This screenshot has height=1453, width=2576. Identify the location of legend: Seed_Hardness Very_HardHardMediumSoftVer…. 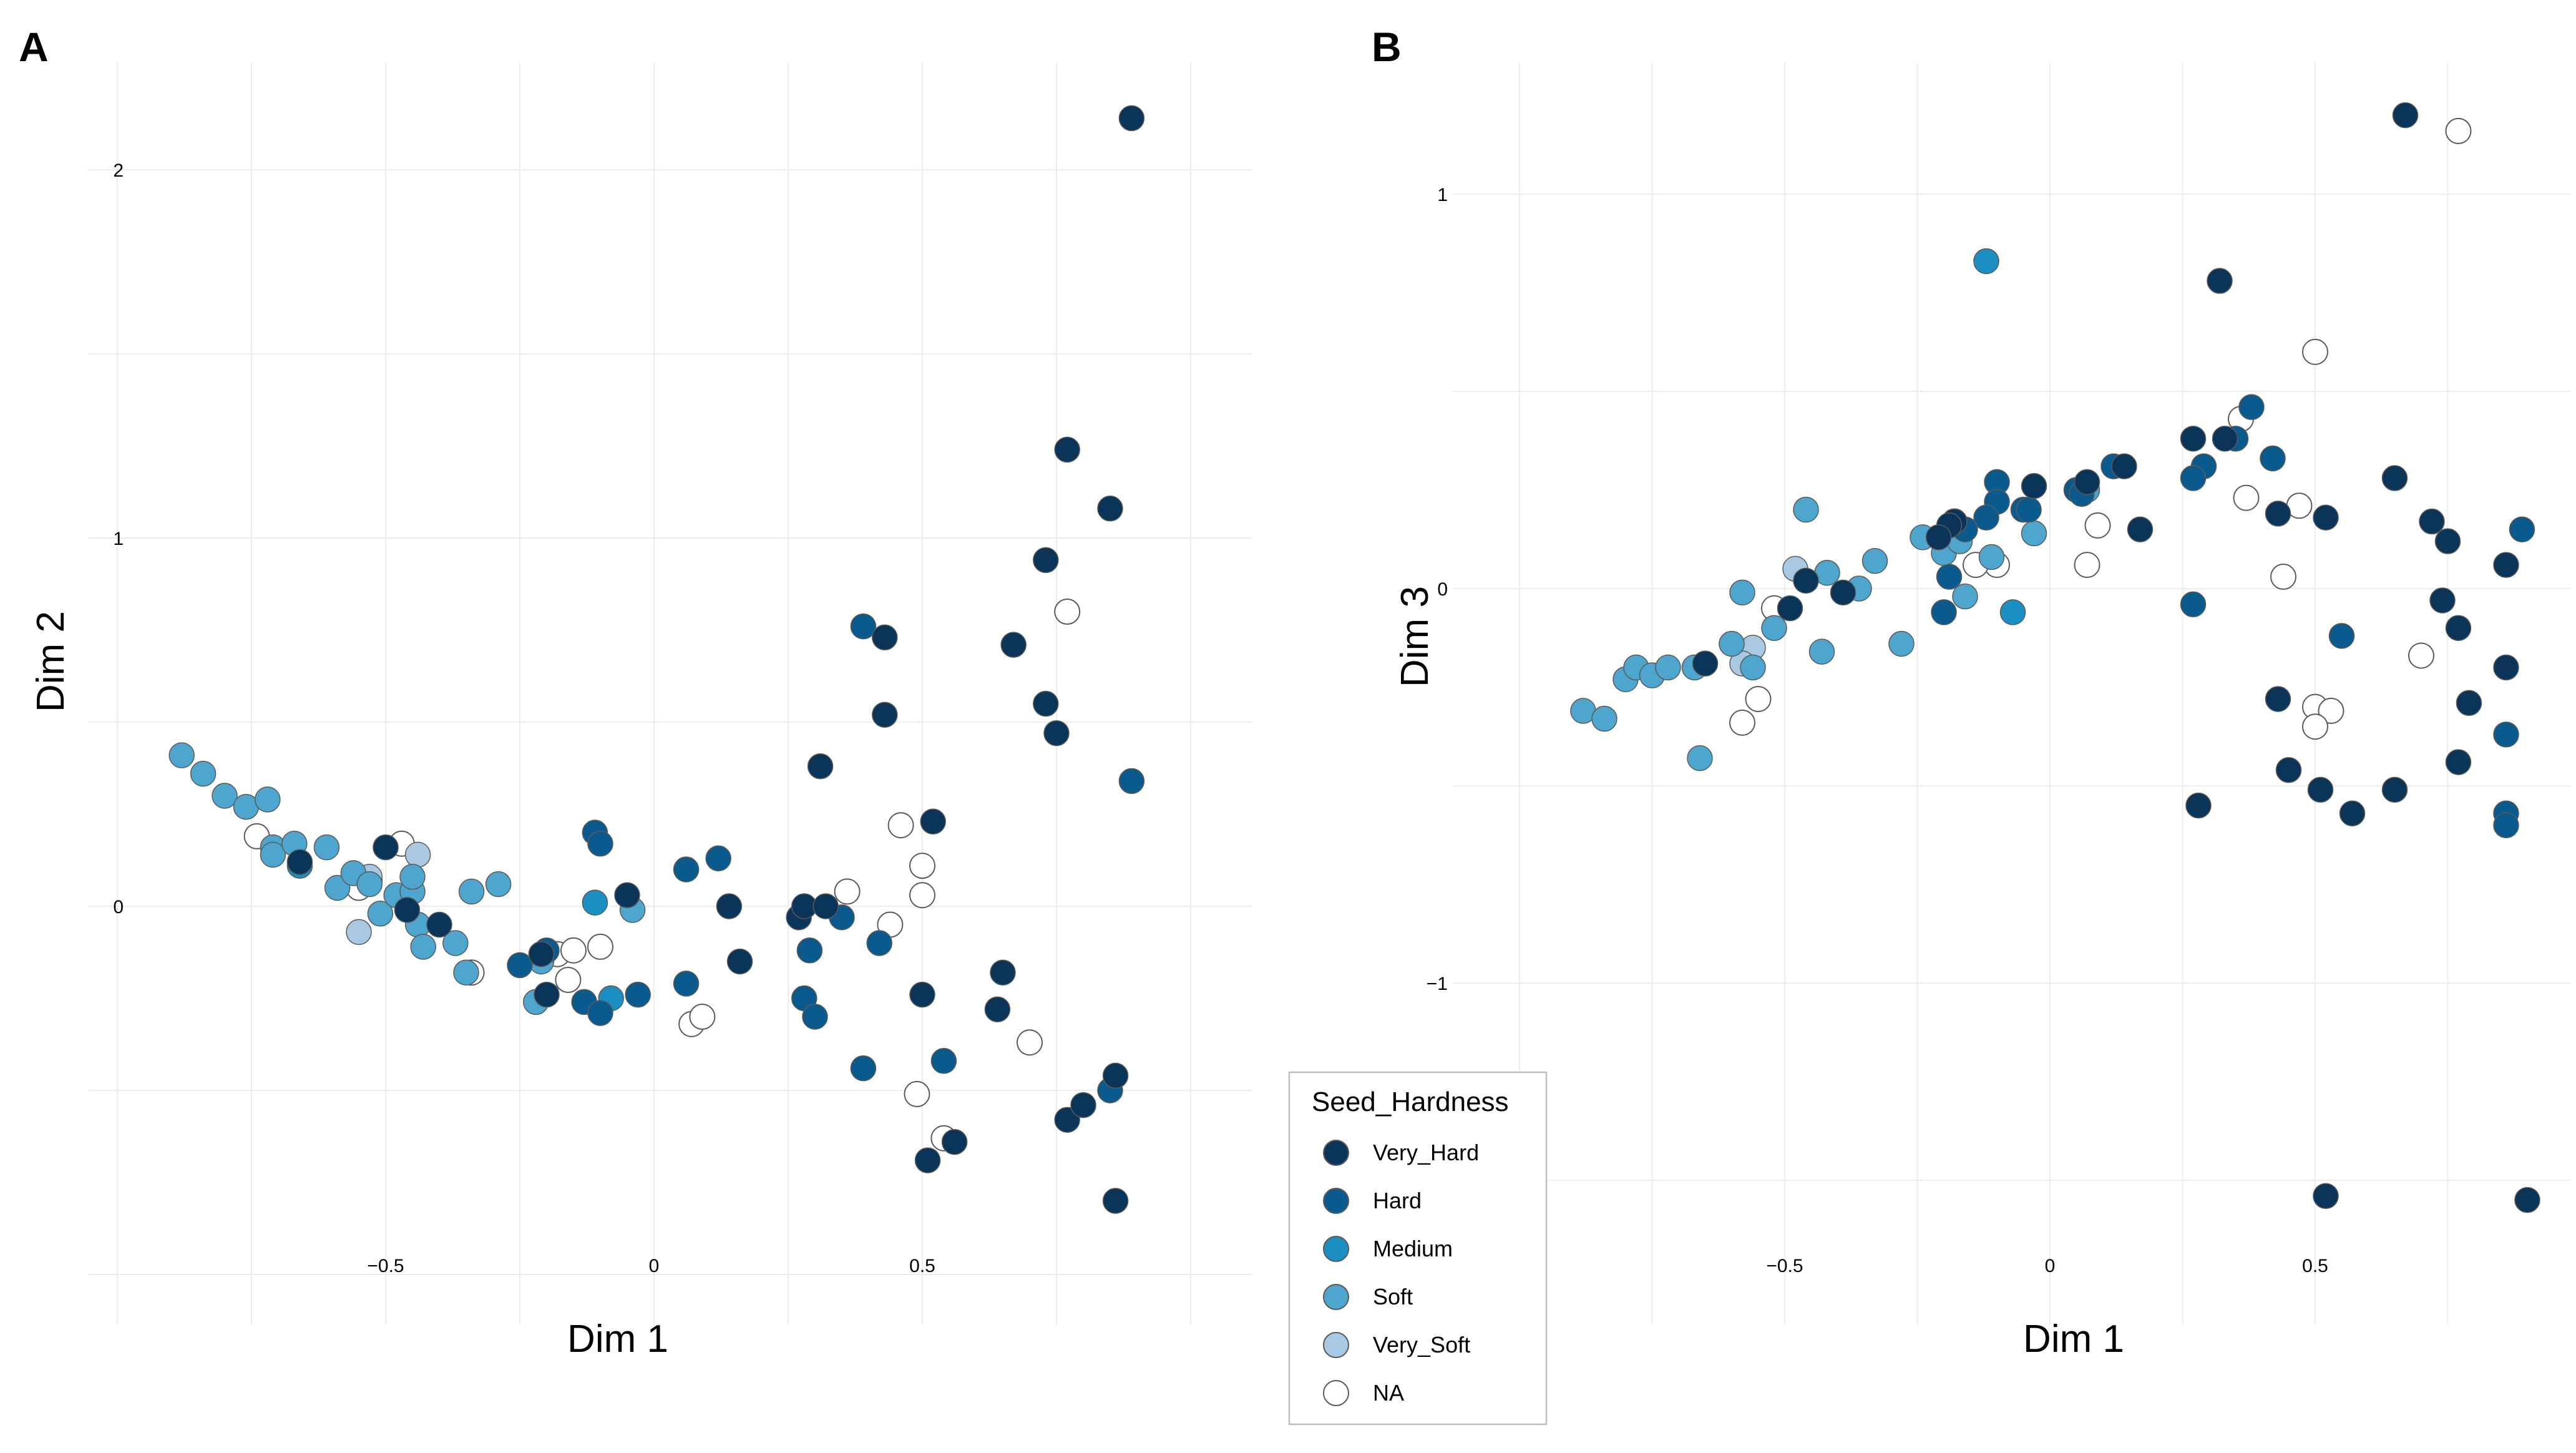
(1418, 1248).